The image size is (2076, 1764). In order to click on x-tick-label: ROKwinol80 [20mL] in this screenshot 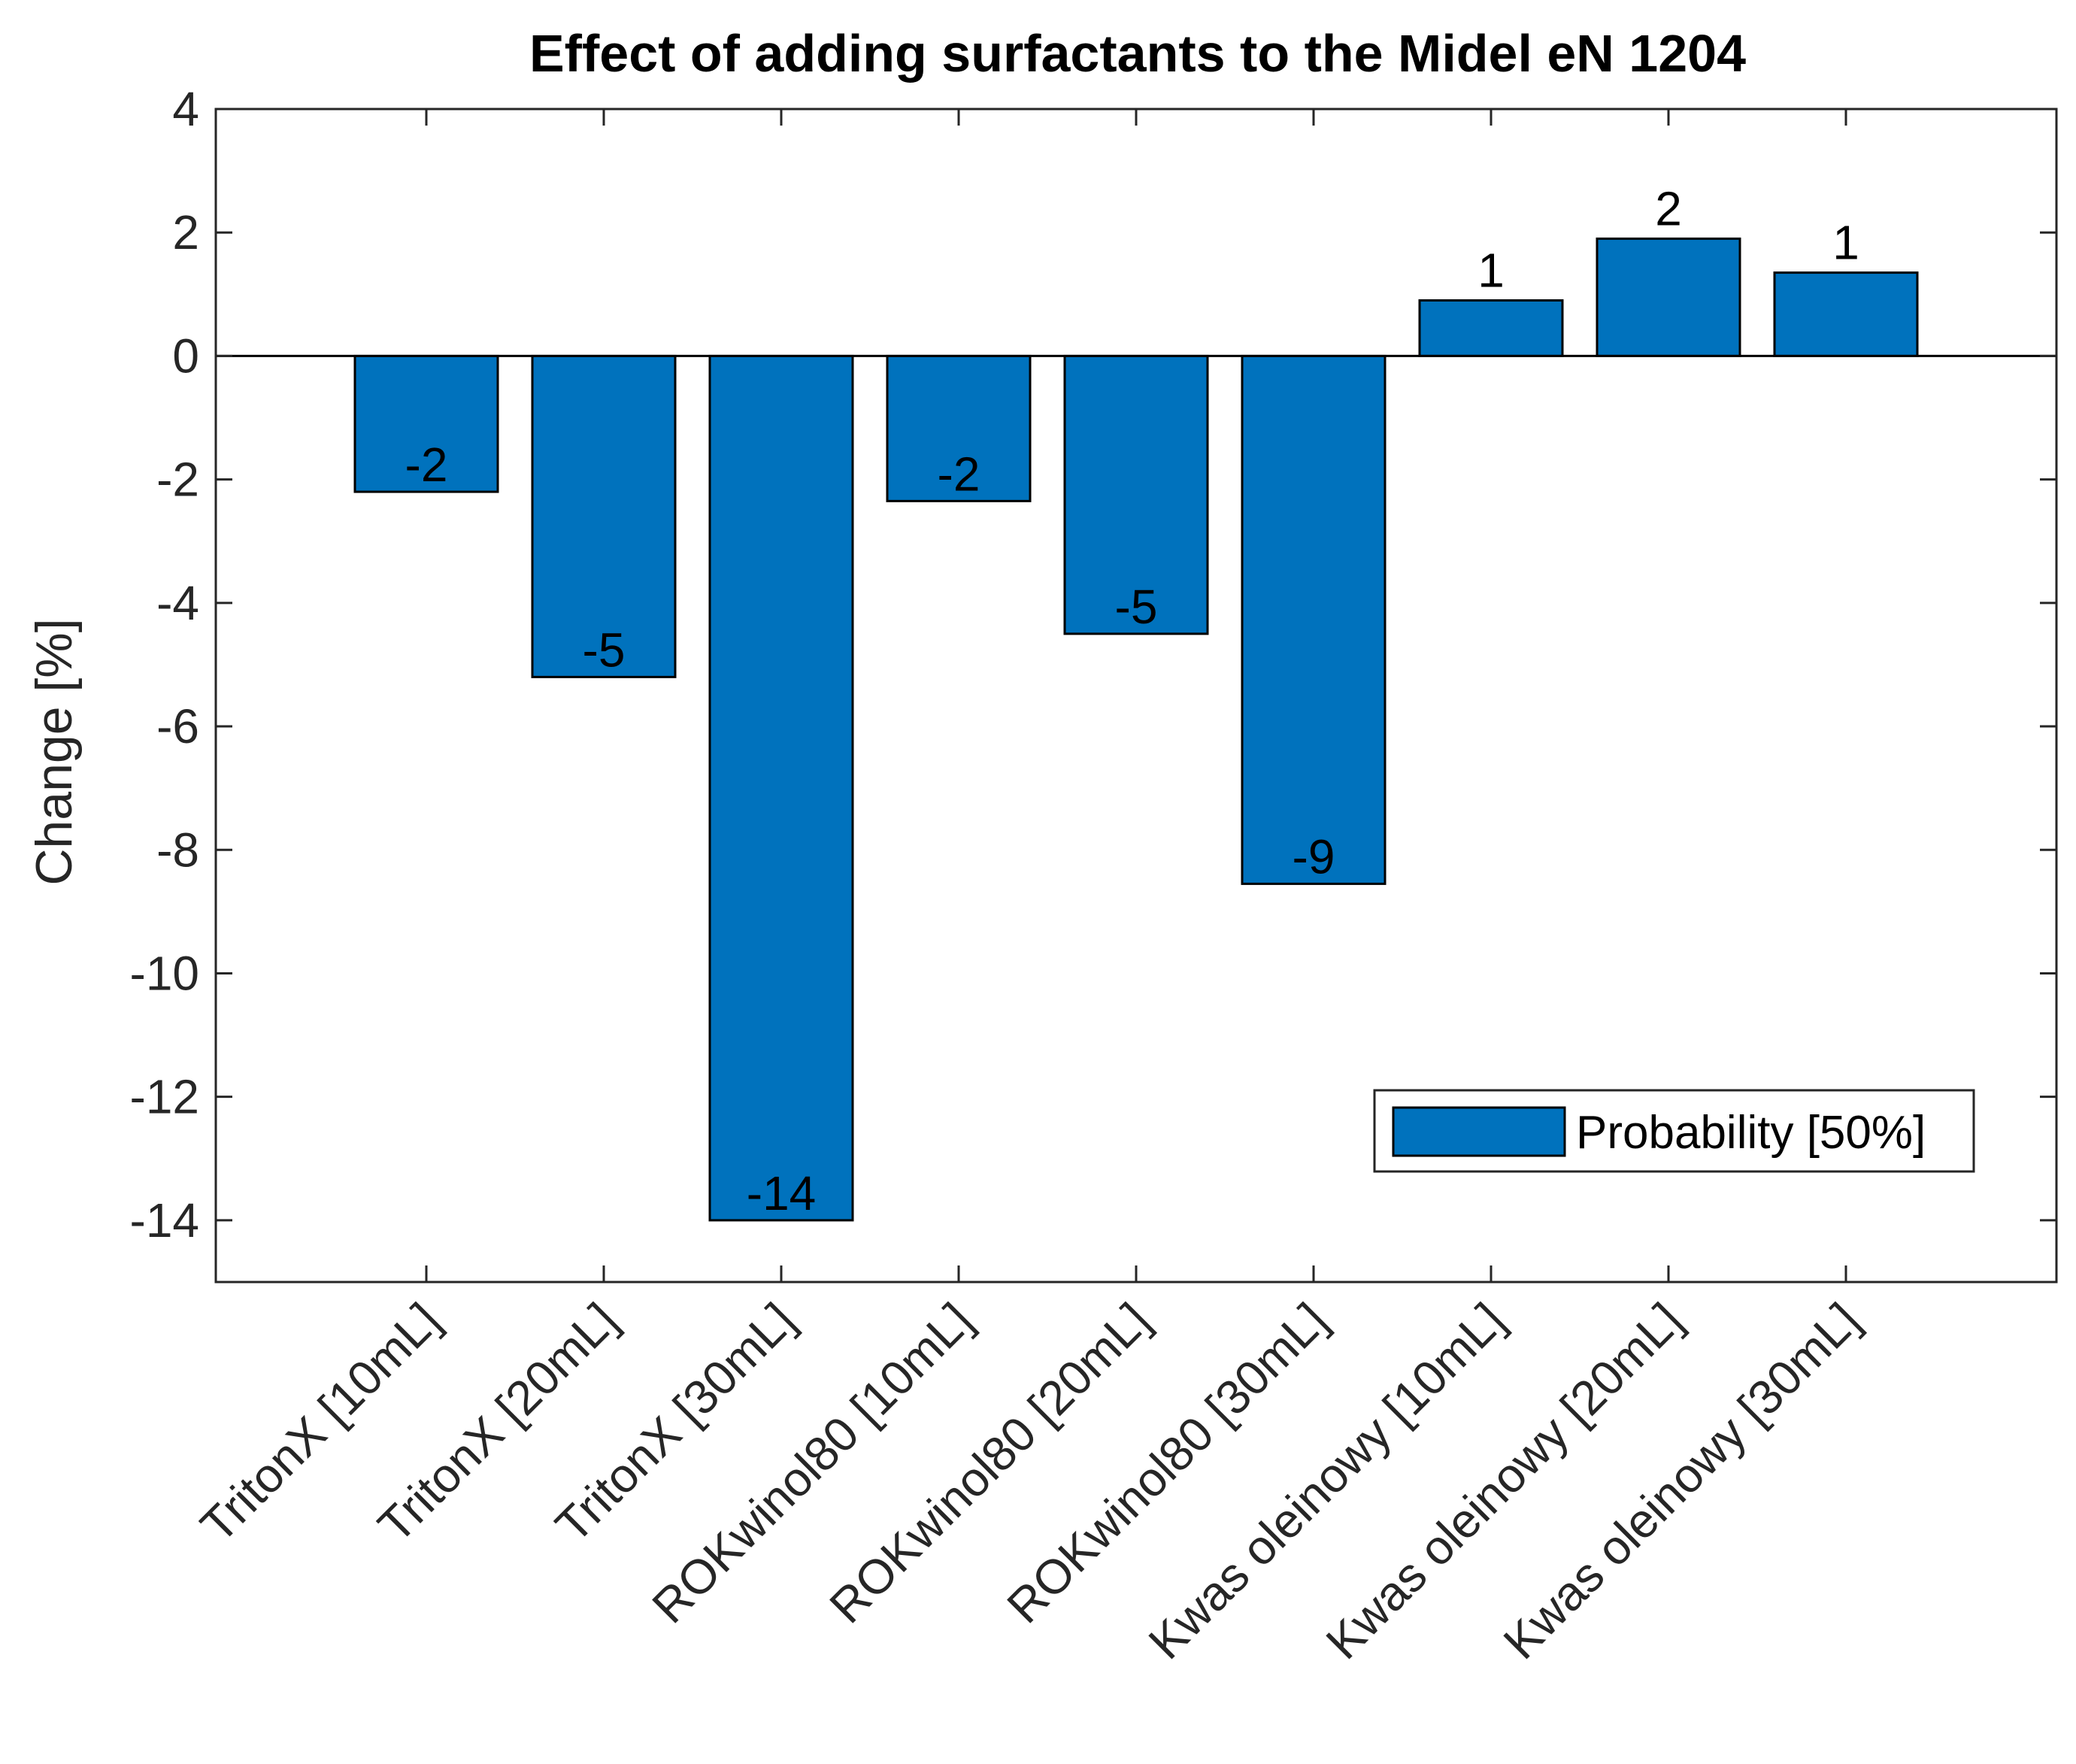, I will do `click(990, 1463)`.